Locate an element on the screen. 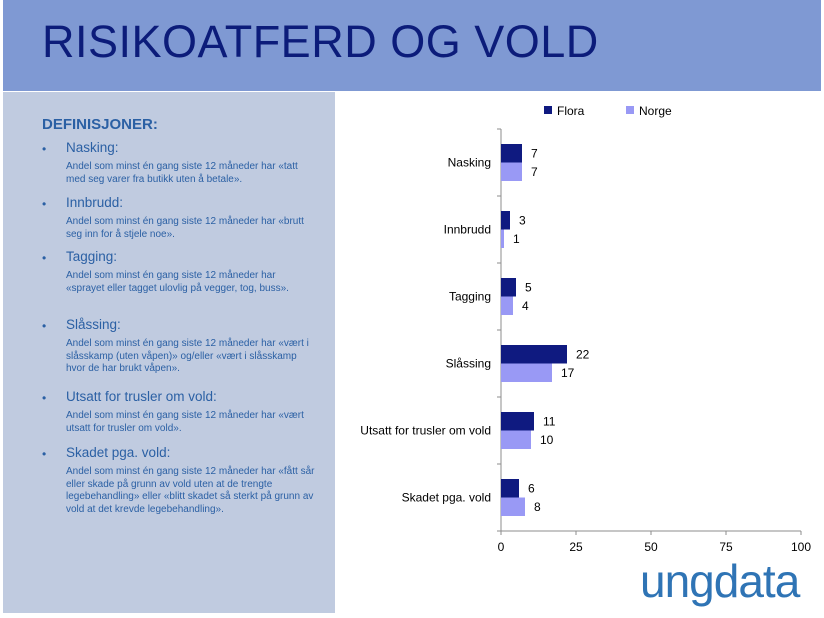 This screenshot has height=618, width=824. legend-swatch-norge is located at coordinates (630, 110).